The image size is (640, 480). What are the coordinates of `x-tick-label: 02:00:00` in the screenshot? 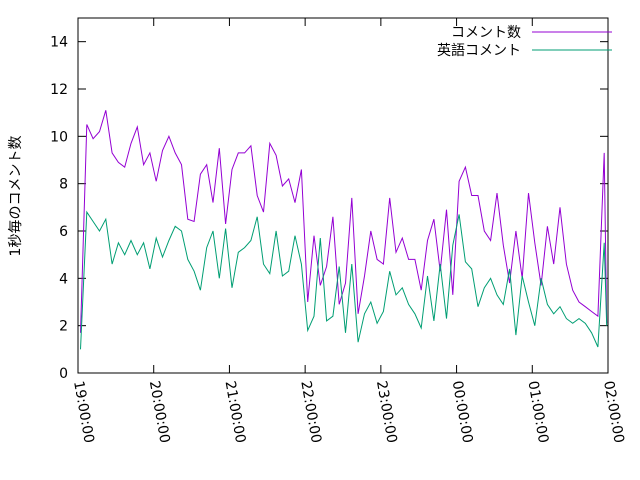 It's located at (613, 412).